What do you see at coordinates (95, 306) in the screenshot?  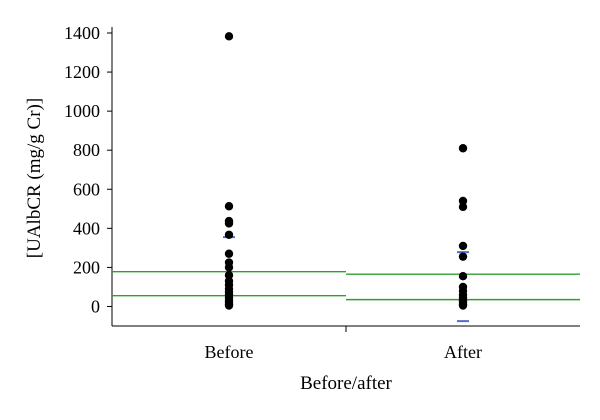 I see `y-tick-label: 0` at bounding box center [95, 306].